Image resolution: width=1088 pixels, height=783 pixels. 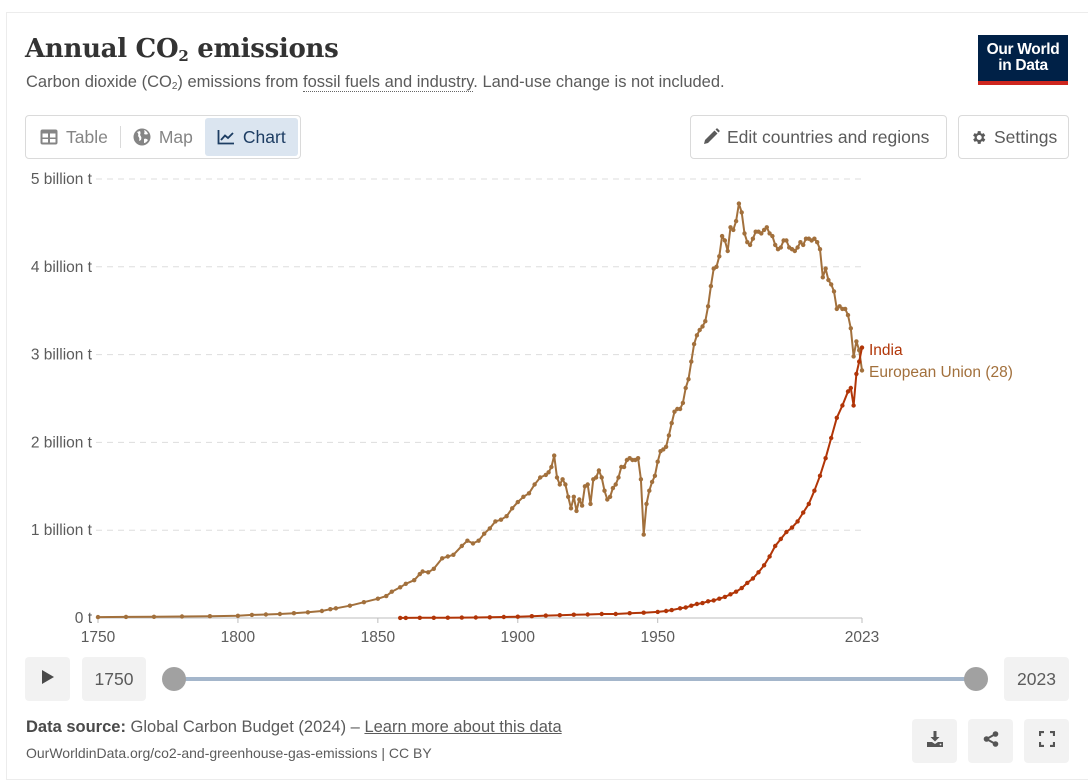 What do you see at coordinates (74, 137) in the screenshot?
I see `tab-table: Table` at bounding box center [74, 137].